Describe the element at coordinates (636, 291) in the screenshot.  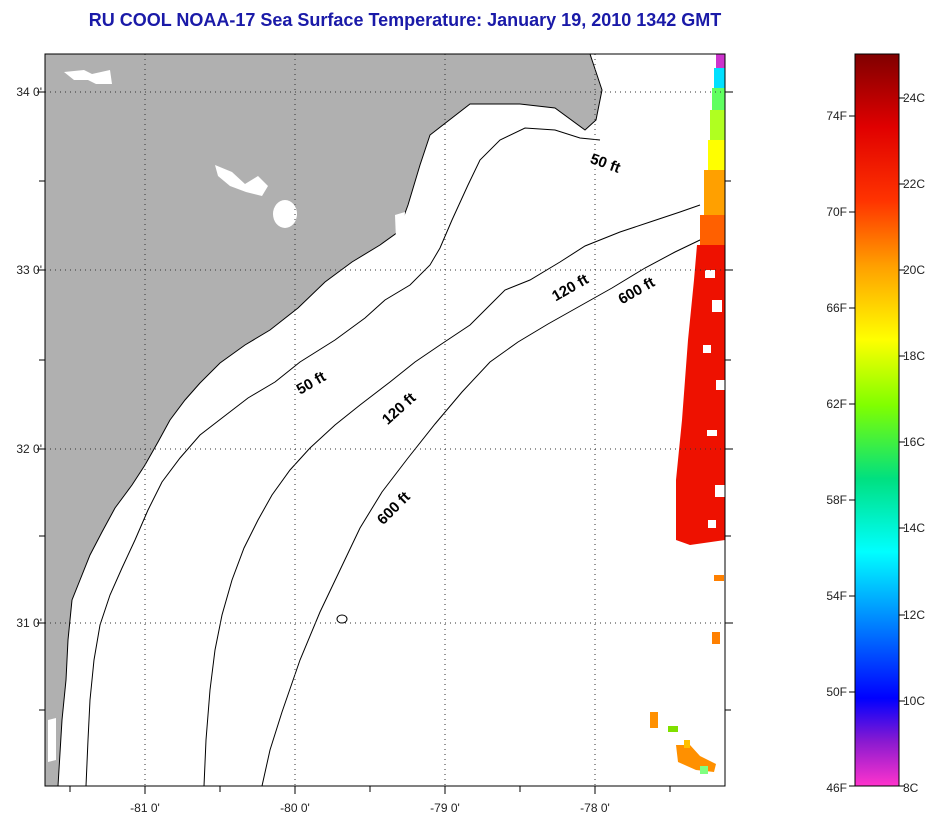
I see `contour-label-600ft-north: 600 ft` at that location.